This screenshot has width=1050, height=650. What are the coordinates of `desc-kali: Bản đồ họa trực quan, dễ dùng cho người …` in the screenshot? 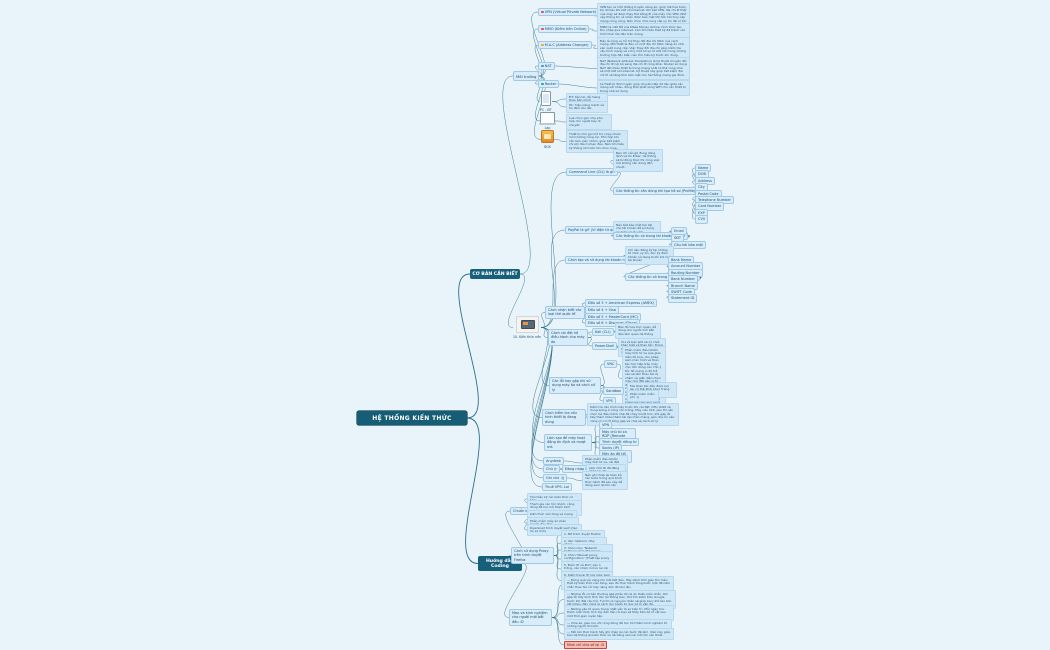 It's located at (638, 331).